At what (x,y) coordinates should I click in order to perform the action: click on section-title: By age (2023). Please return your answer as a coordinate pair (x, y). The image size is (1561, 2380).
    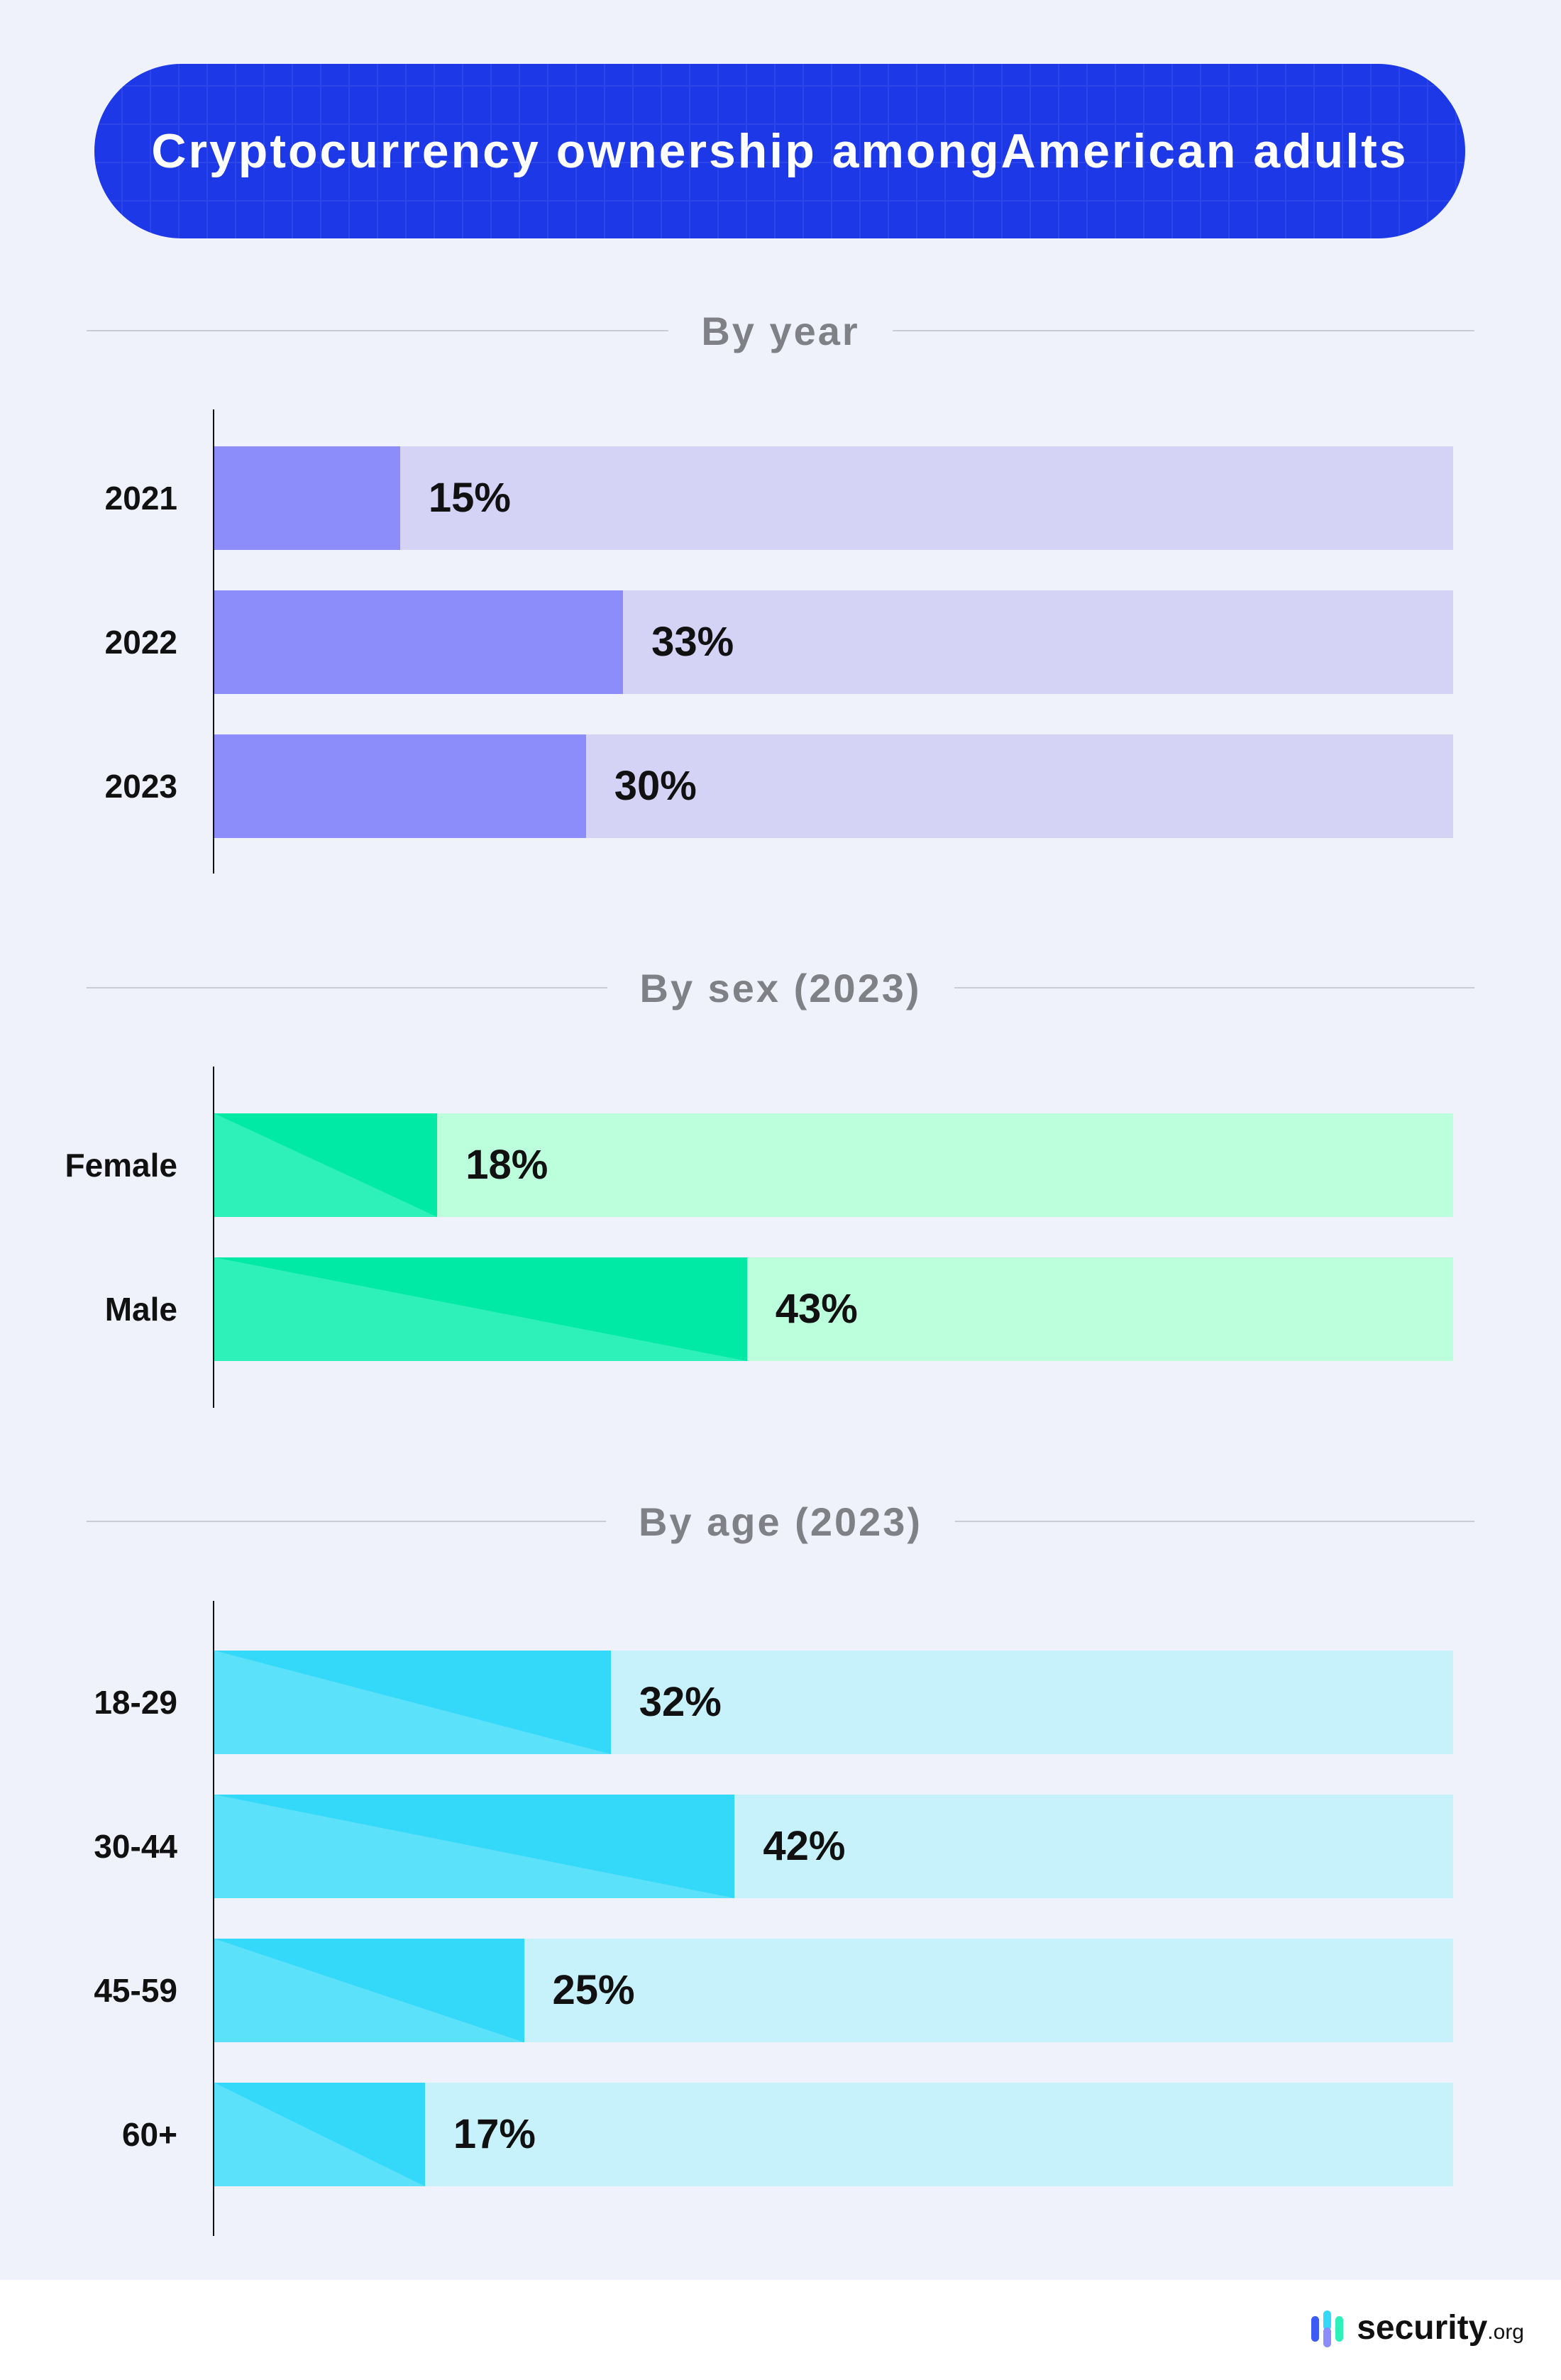
    Looking at the image, I should click on (781, 1522).